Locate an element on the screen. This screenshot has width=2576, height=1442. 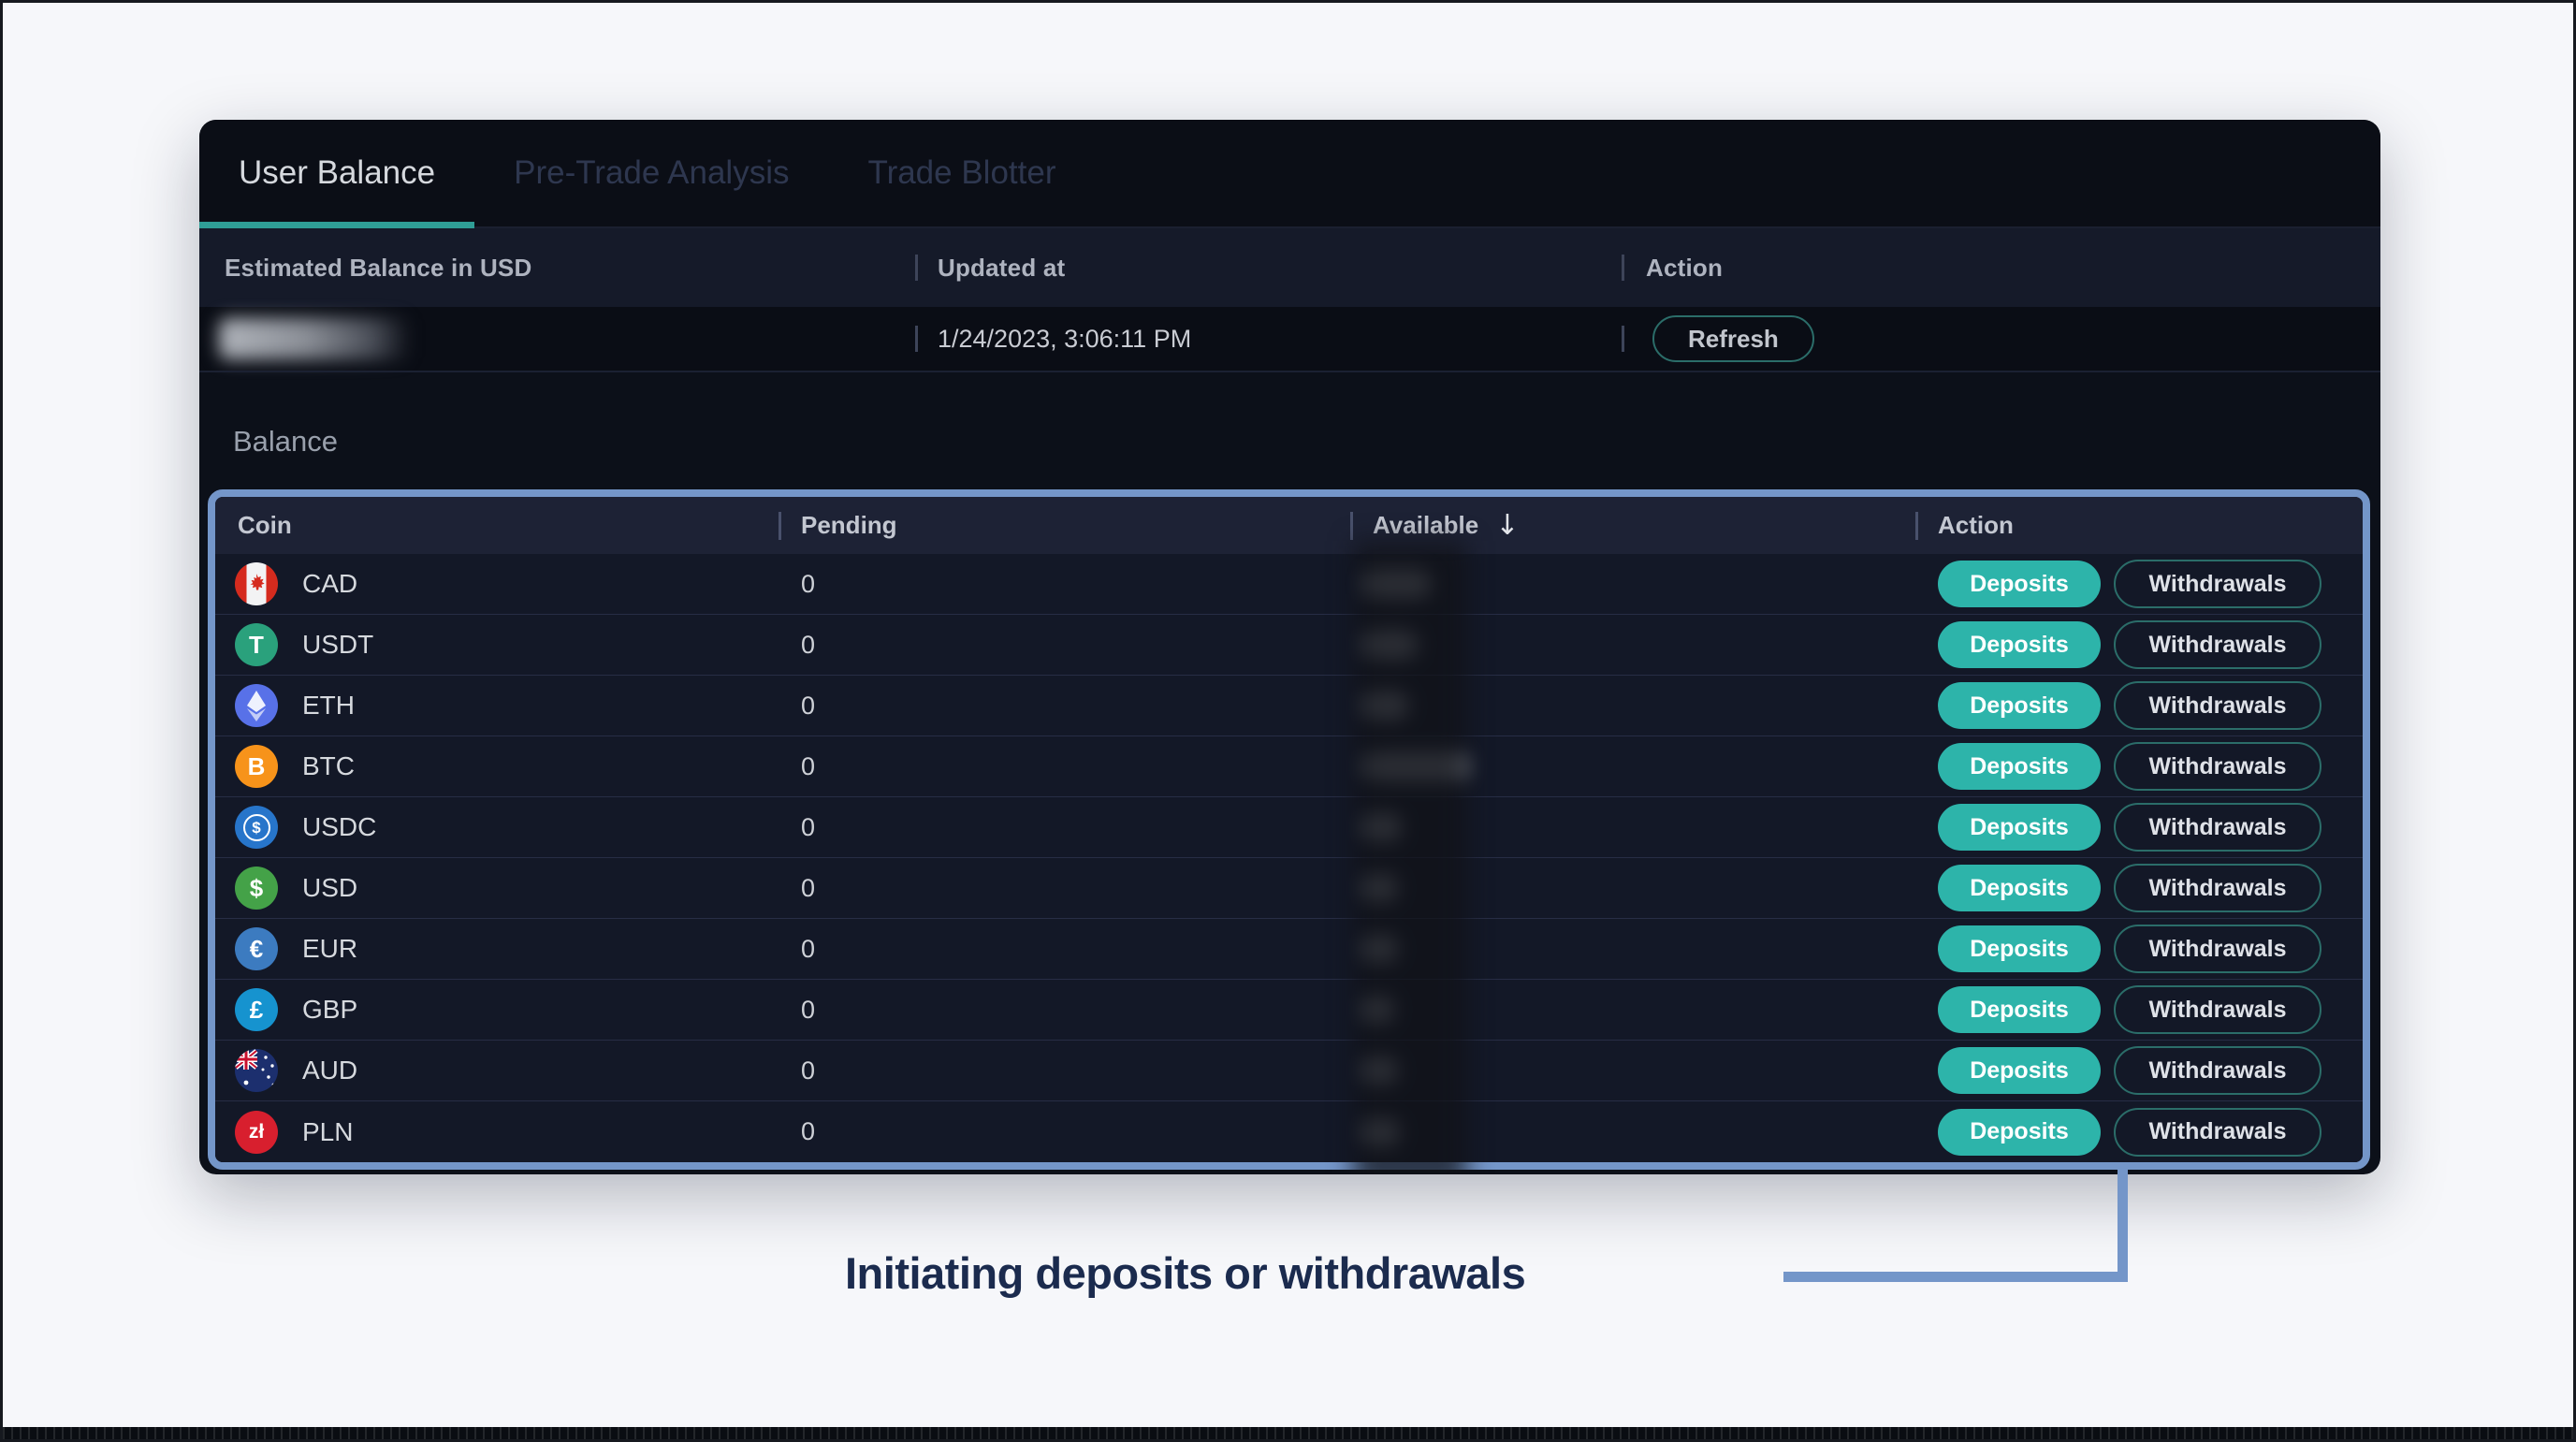
usd-coin-icon: $ is located at coordinates (256, 827).